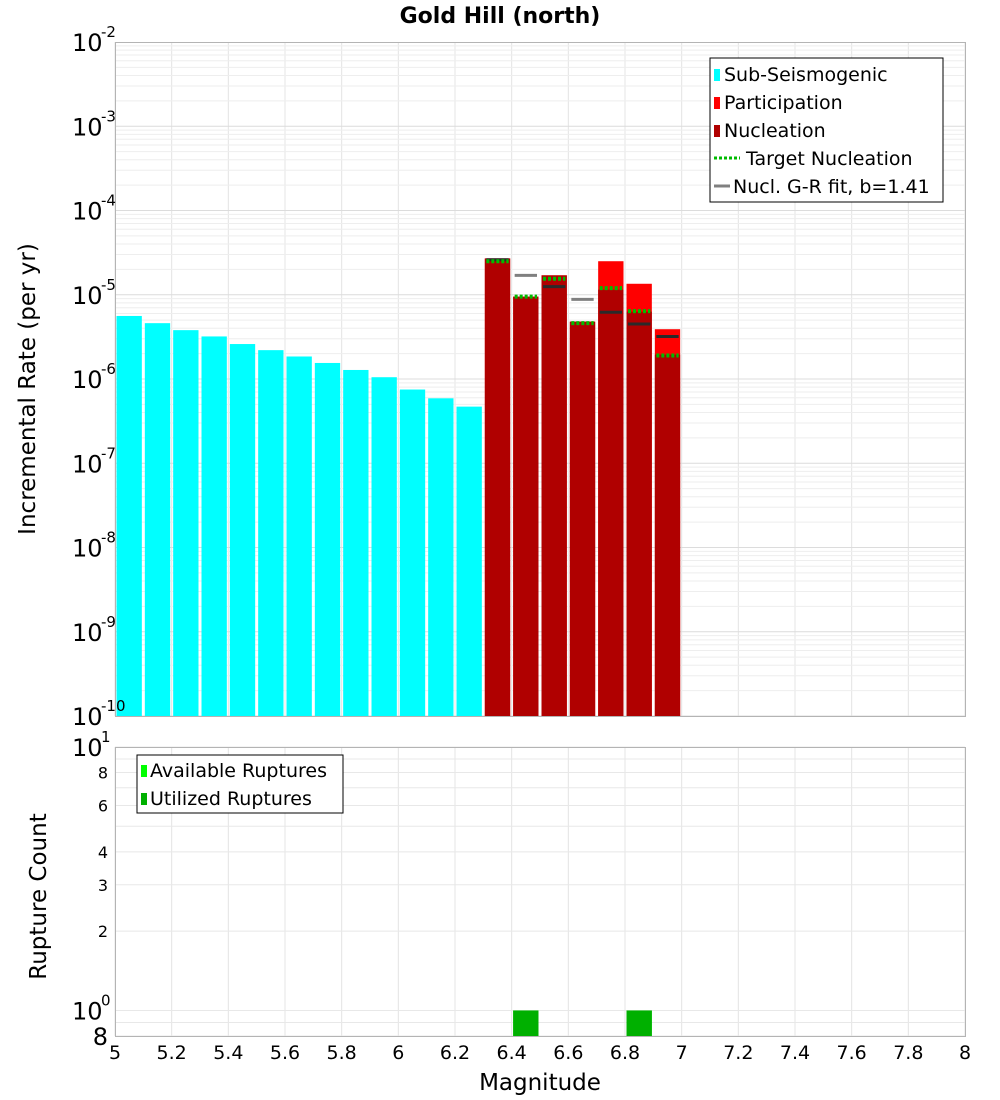  Describe the element at coordinates (108, 622) in the screenshot. I see `tick-exponent: -9` at that location.